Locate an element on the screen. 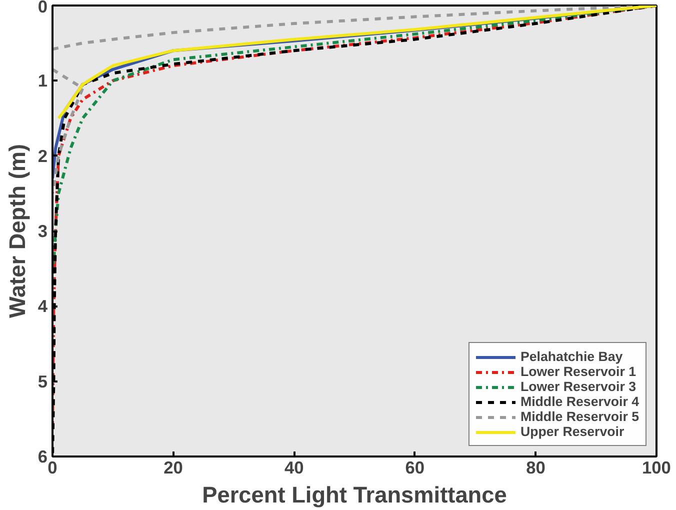  x-tick-label: 40 is located at coordinates (294, 468).